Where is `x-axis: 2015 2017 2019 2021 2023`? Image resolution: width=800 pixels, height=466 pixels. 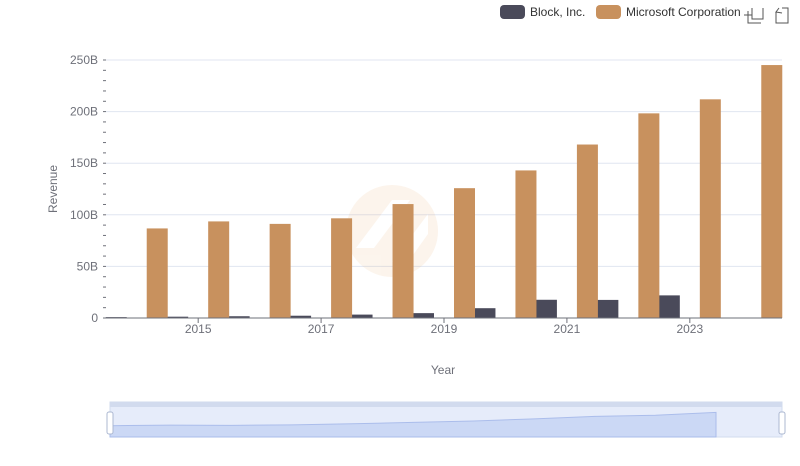
x-axis: 2015 2017 2019 2021 2023 is located at coordinates (444, 326).